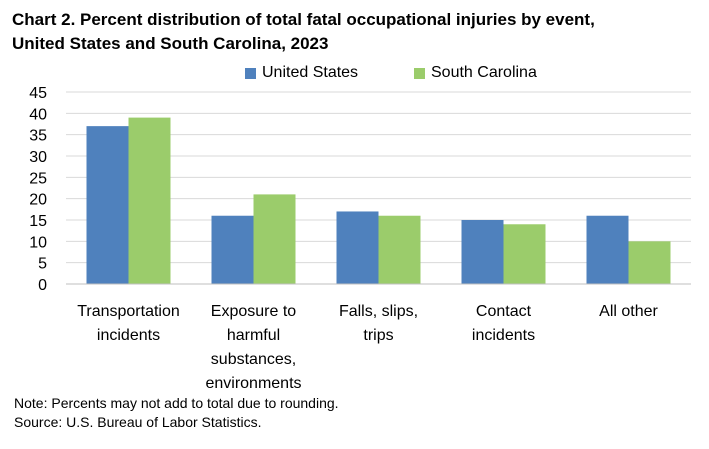  I want to click on x-tick-label-2-line-0: Falls, slips,, so click(378, 311).